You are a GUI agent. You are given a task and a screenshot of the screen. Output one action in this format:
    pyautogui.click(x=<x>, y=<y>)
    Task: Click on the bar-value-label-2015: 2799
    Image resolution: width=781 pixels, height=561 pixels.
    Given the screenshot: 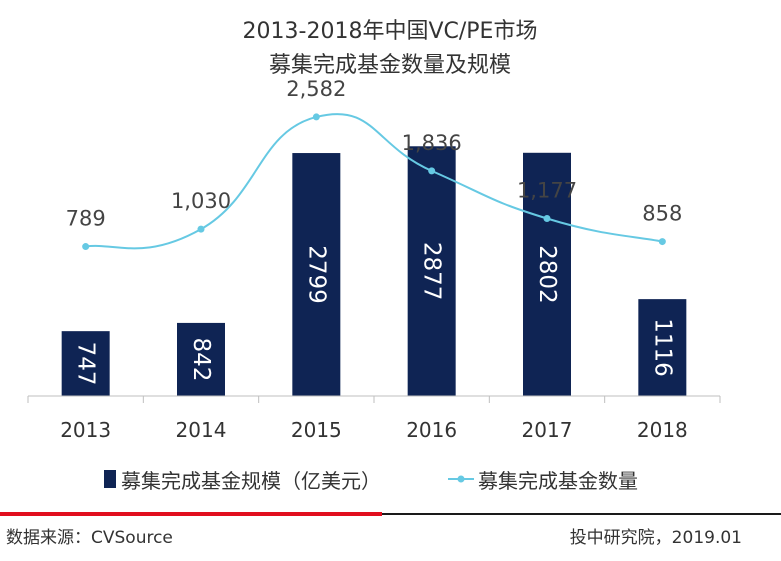 What is the action you would take?
    pyautogui.click(x=316, y=274)
    